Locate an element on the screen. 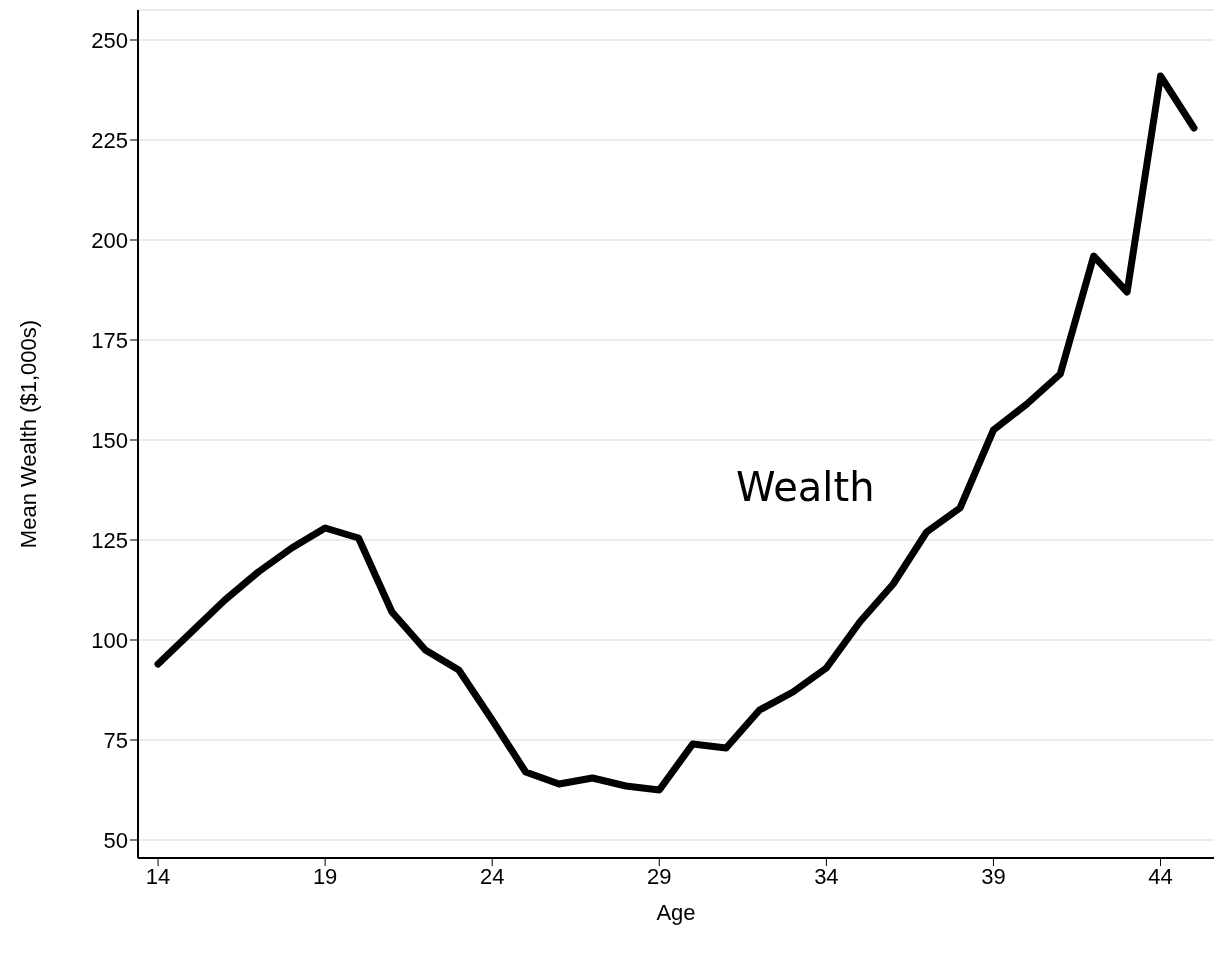  y-tick-label: 250 is located at coordinates (109, 40).